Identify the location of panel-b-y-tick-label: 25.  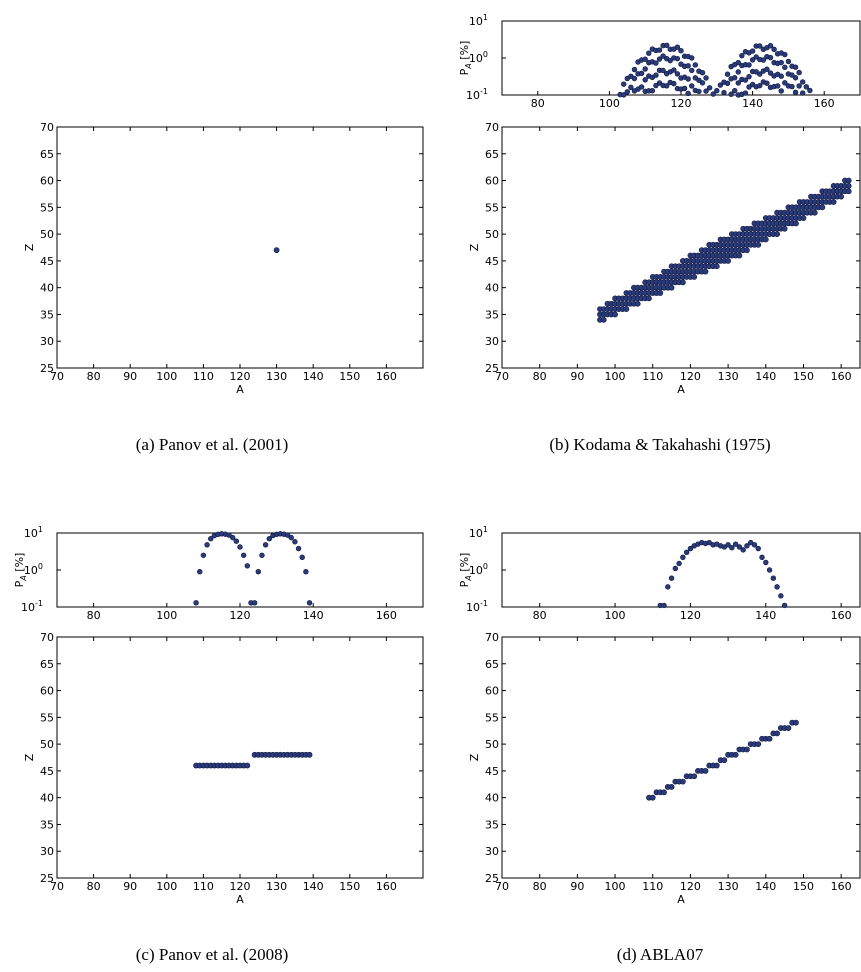
(492, 368).